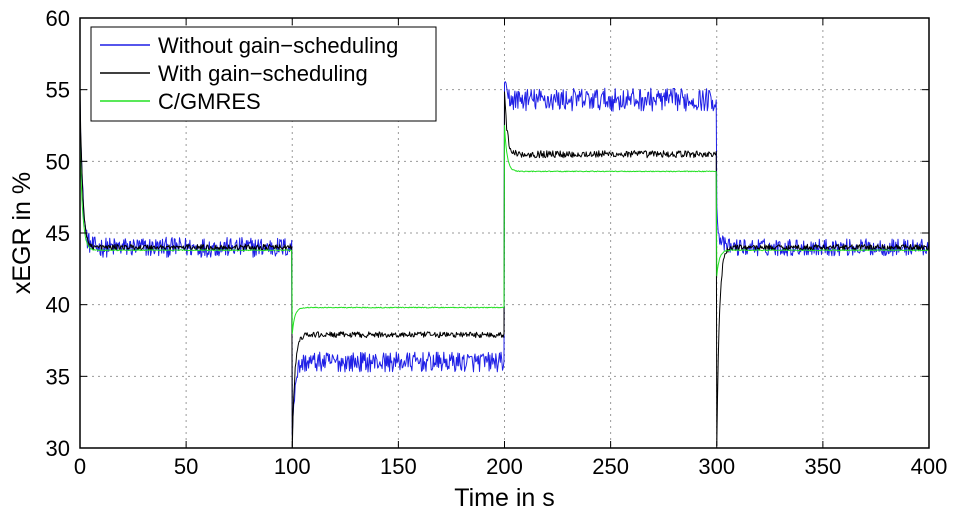  What do you see at coordinates (58, 376) in the screenshot?
I see `y-tick-label: 35` at bounding box center [58, 376].